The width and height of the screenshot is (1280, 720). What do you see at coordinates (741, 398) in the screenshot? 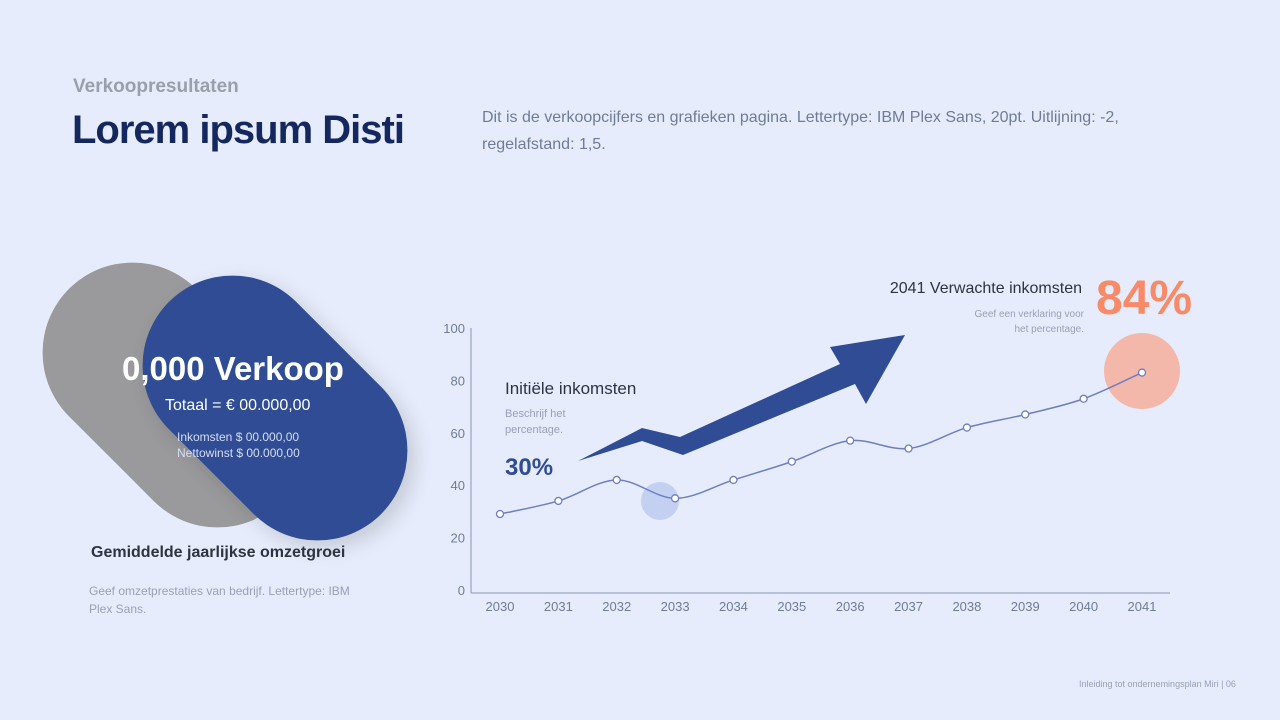
I see `growth-arrow-icon` at bounding box center [741, 398].